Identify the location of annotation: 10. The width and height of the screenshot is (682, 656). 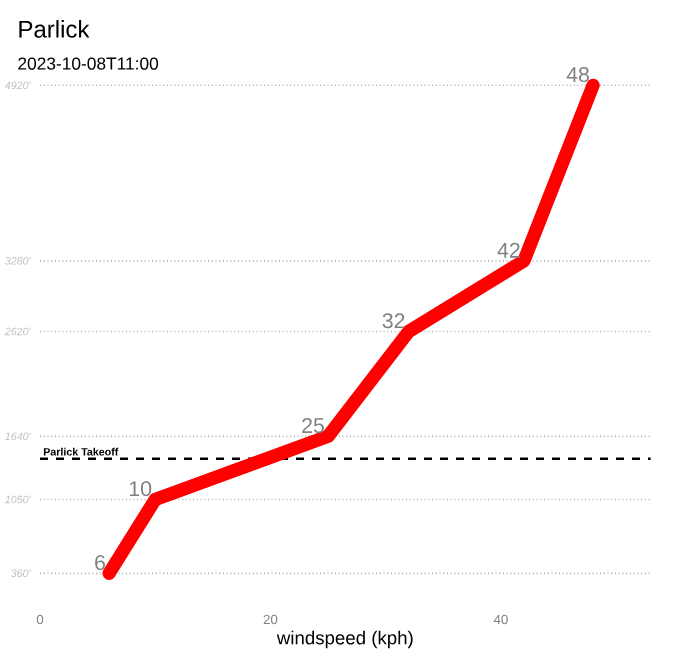
(140, 489).